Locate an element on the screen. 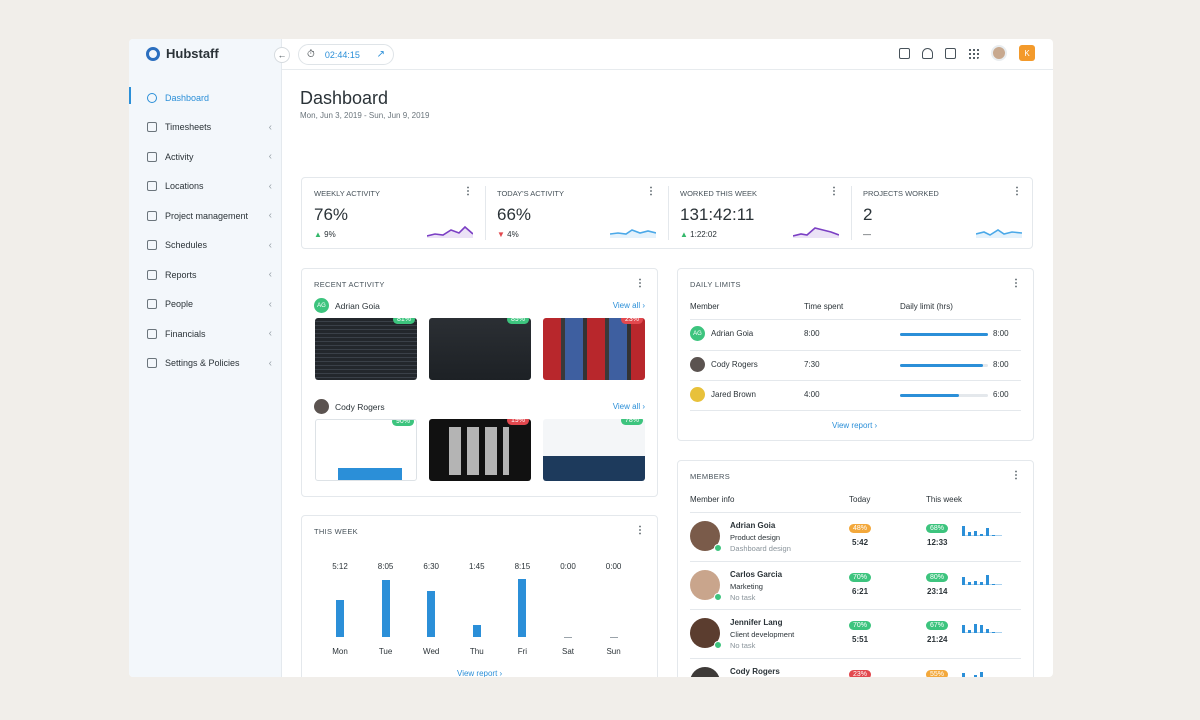 The image size is (1200, 720). member-name: Jared Brown is located at coordinates (733, 394).